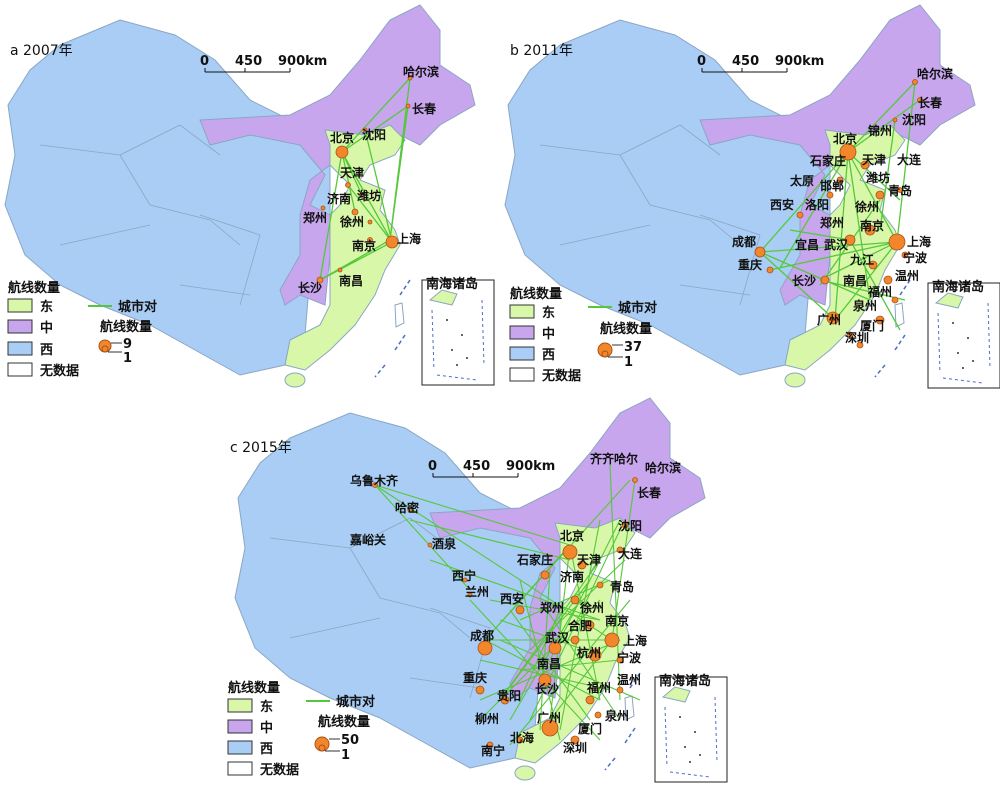  I want to click on legend-a: 航线数量 东 中 西 无数据 城市对 航线数量 9 1, so click(82, 329).